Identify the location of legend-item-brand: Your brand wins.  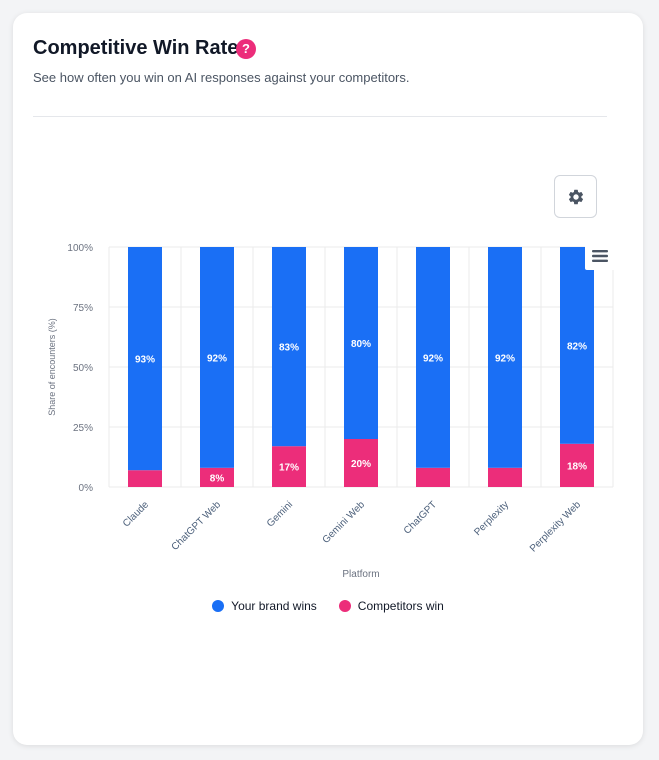
(264, 606).